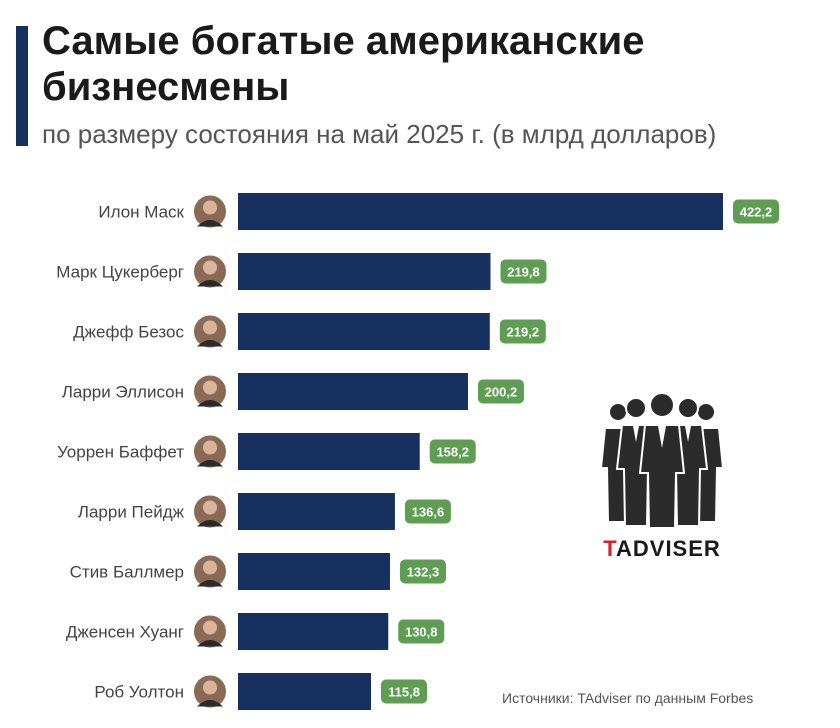  I want to click on chart-title: Самые богатые американские бизнесмены, so click(343, 64).